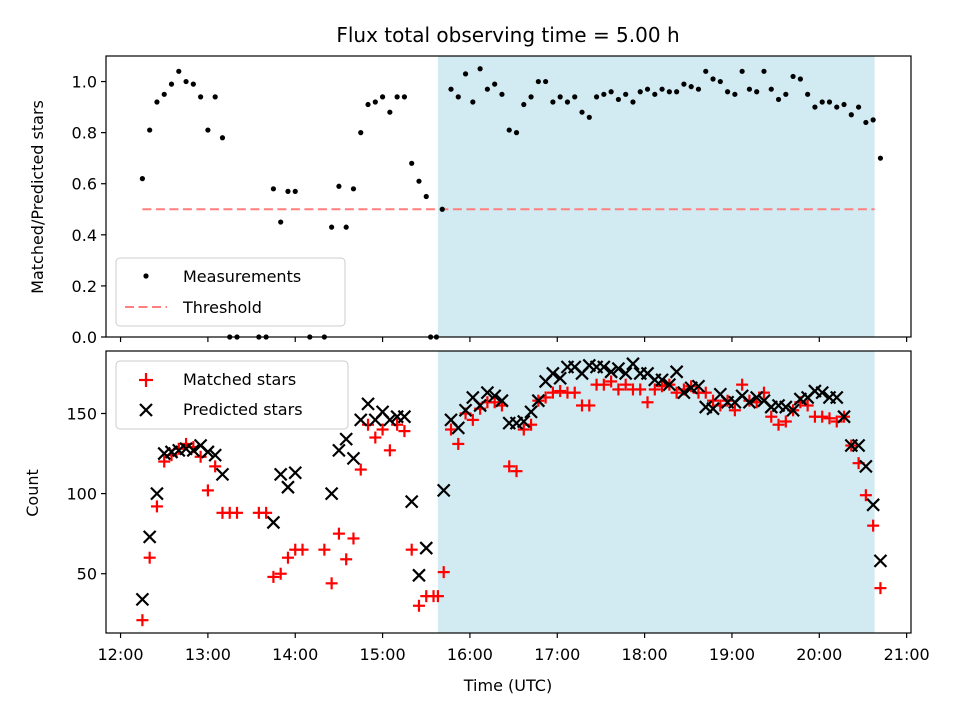 This screenshot has height=720, width=960. What do you see at coordinates (819, 654) in the screenshot?
I see `bottom-x-tick-label: 20:00` at bounding box center [819, 654].